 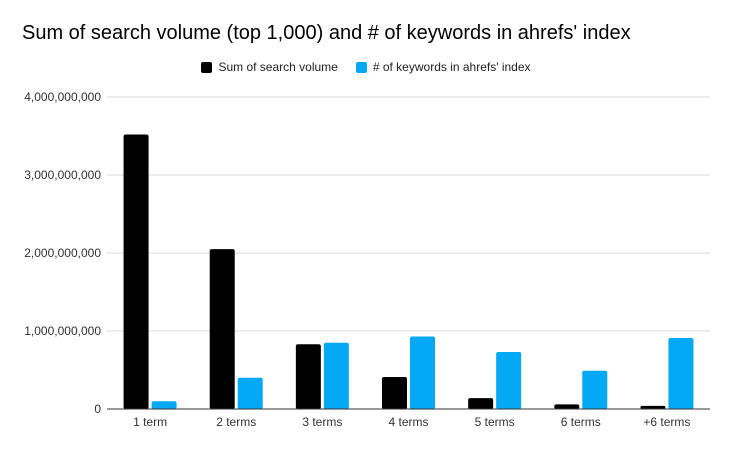 What do you see at coordinates (322, 422) in the screenshot?
I see `x-tick-label: 3 terms` at bounding box center [322, 422].